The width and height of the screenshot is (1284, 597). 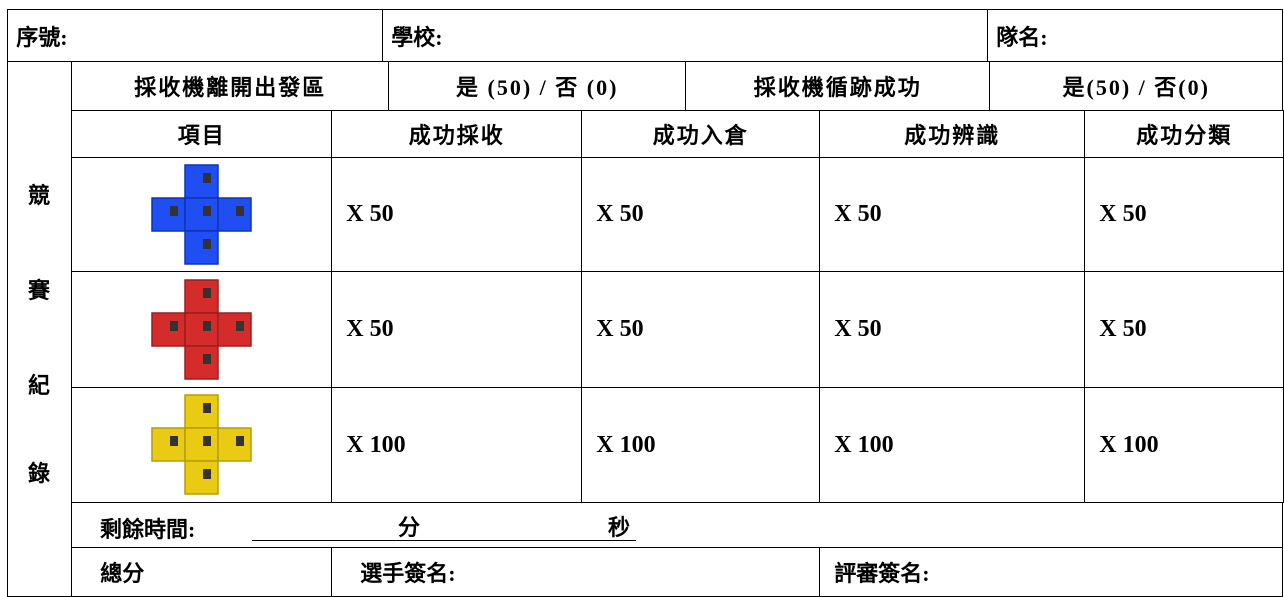 I want to click on column-header: 成功採收, so click(x=456, y=136).